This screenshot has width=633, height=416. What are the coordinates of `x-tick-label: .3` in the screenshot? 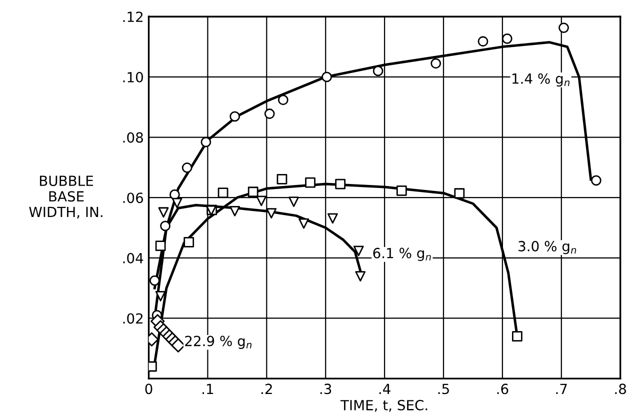 It's located at (326, 389).